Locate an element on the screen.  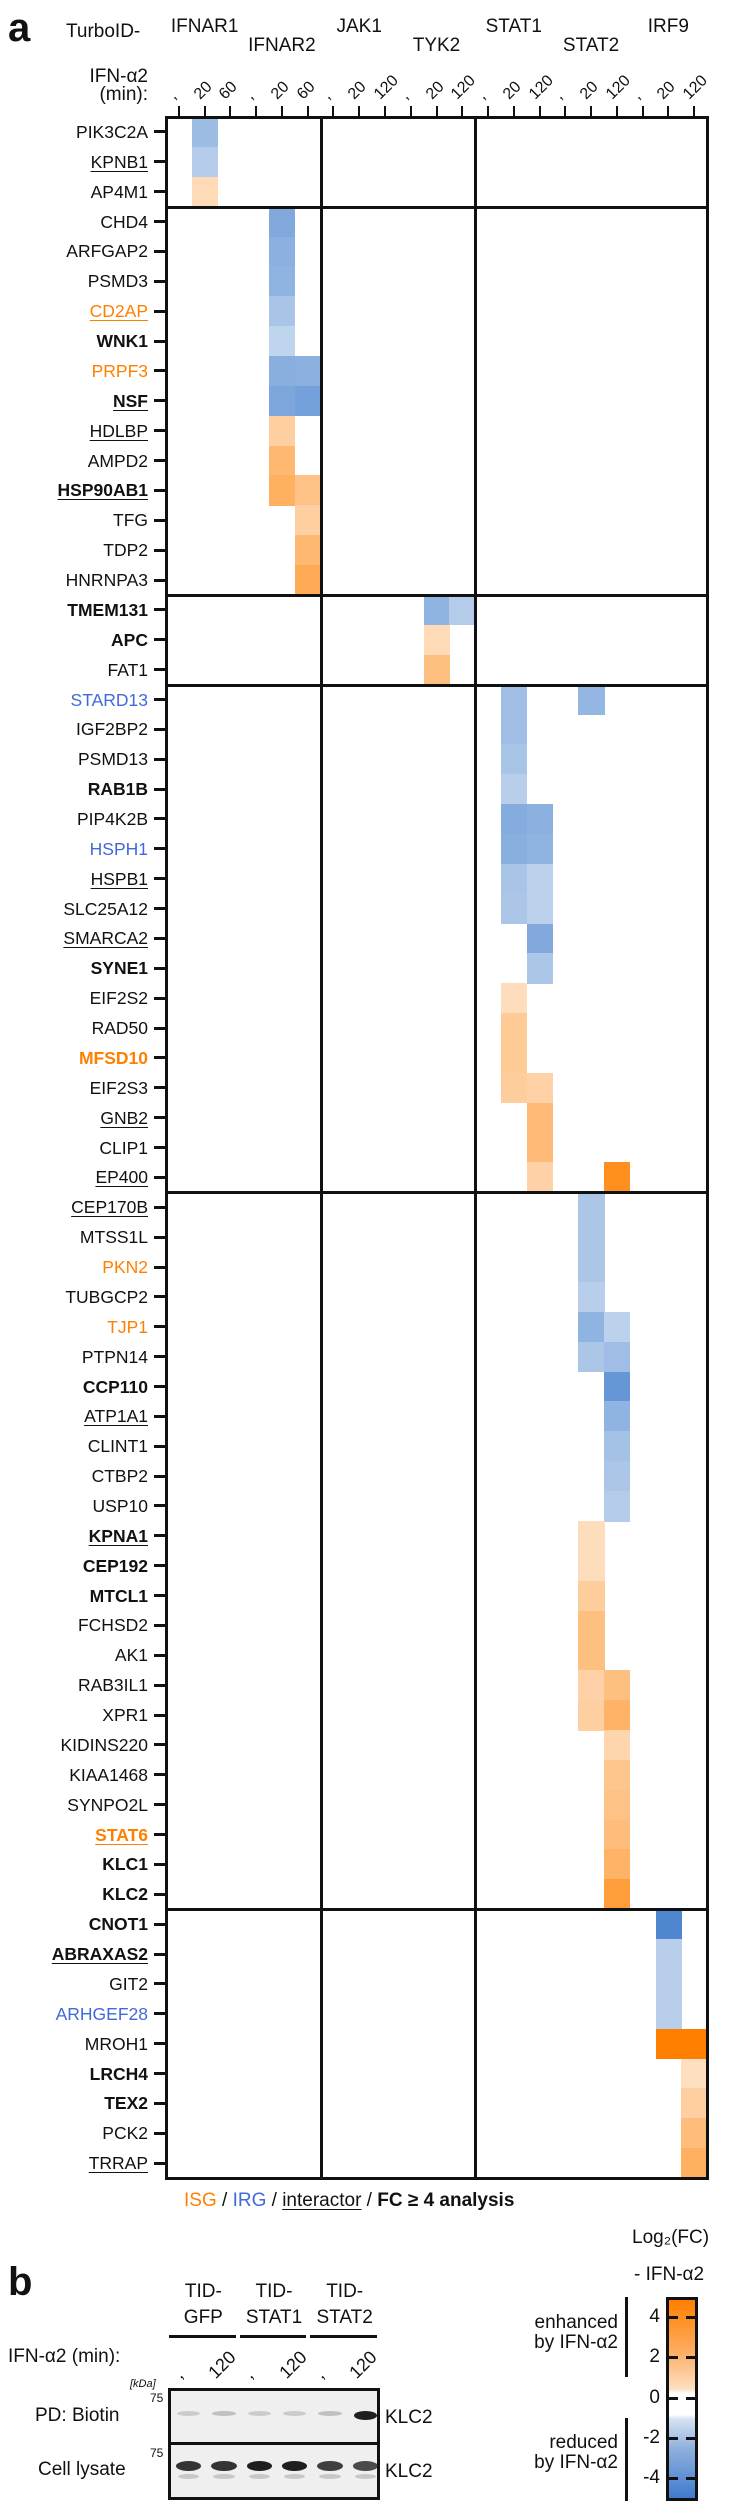
lane-label: 120 is located at coordinates (222, 2365).